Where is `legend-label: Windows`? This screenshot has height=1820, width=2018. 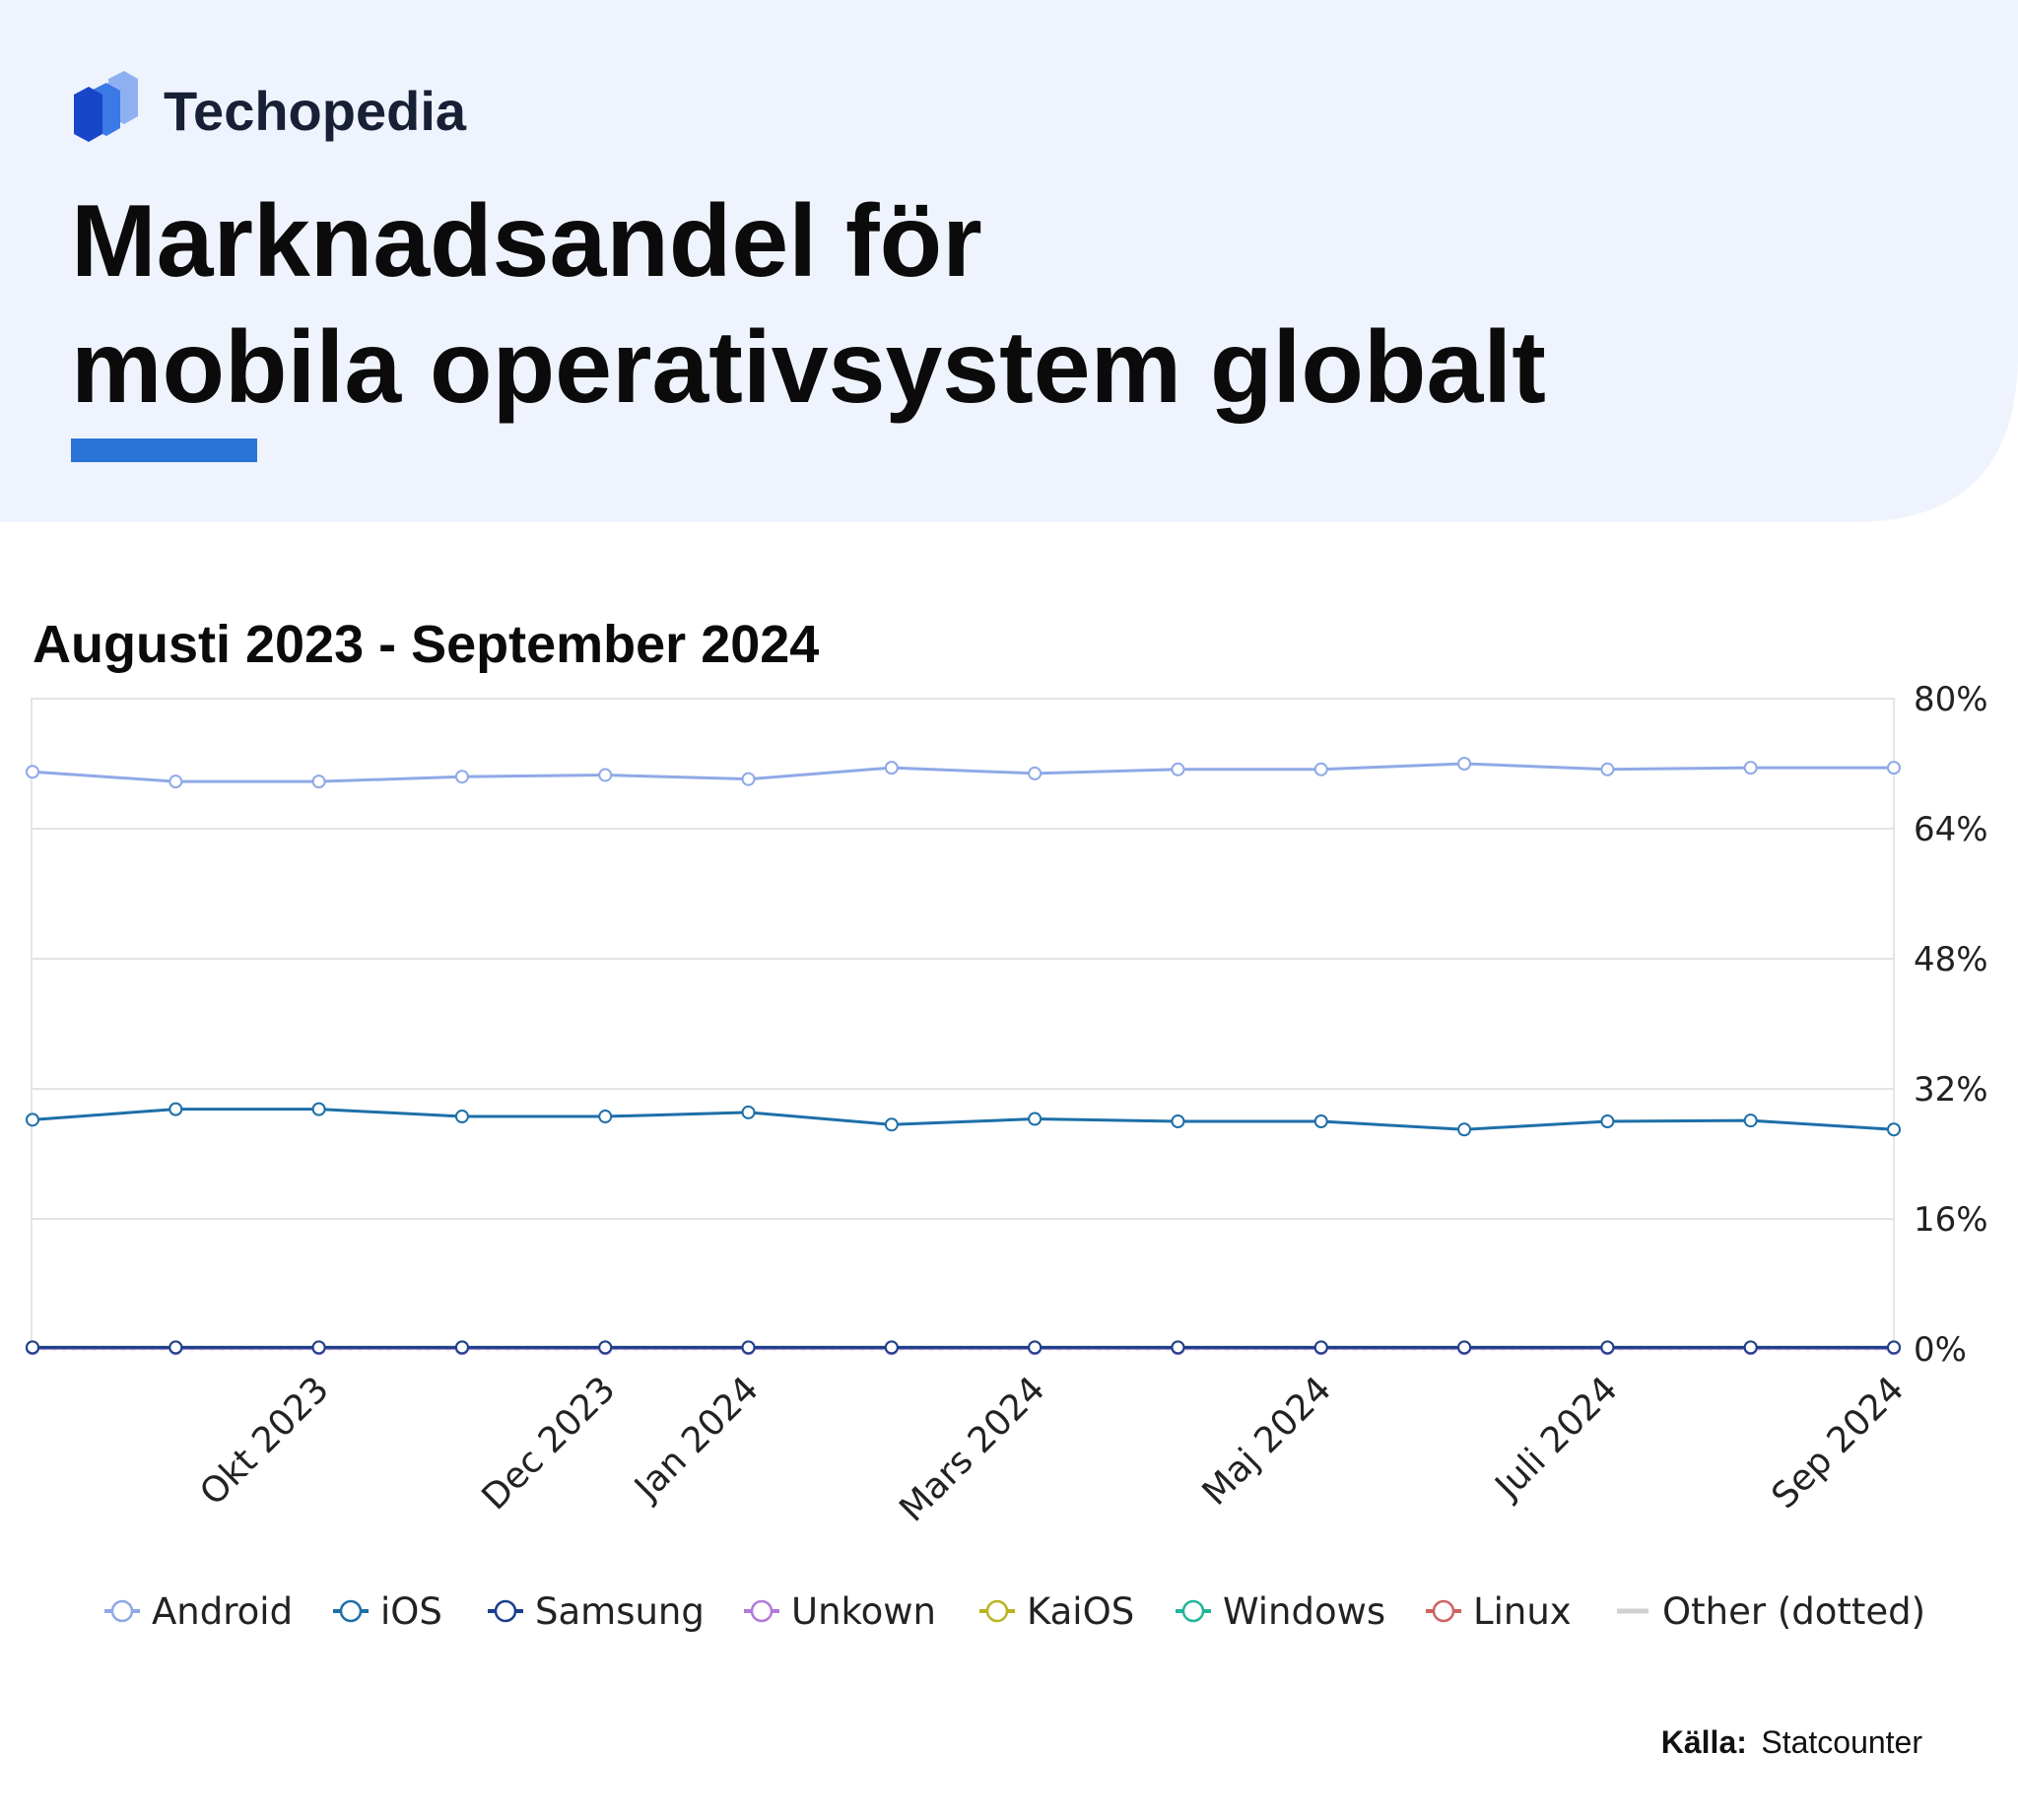
legend-label: Windows is located at coordinates (1304, 1611).